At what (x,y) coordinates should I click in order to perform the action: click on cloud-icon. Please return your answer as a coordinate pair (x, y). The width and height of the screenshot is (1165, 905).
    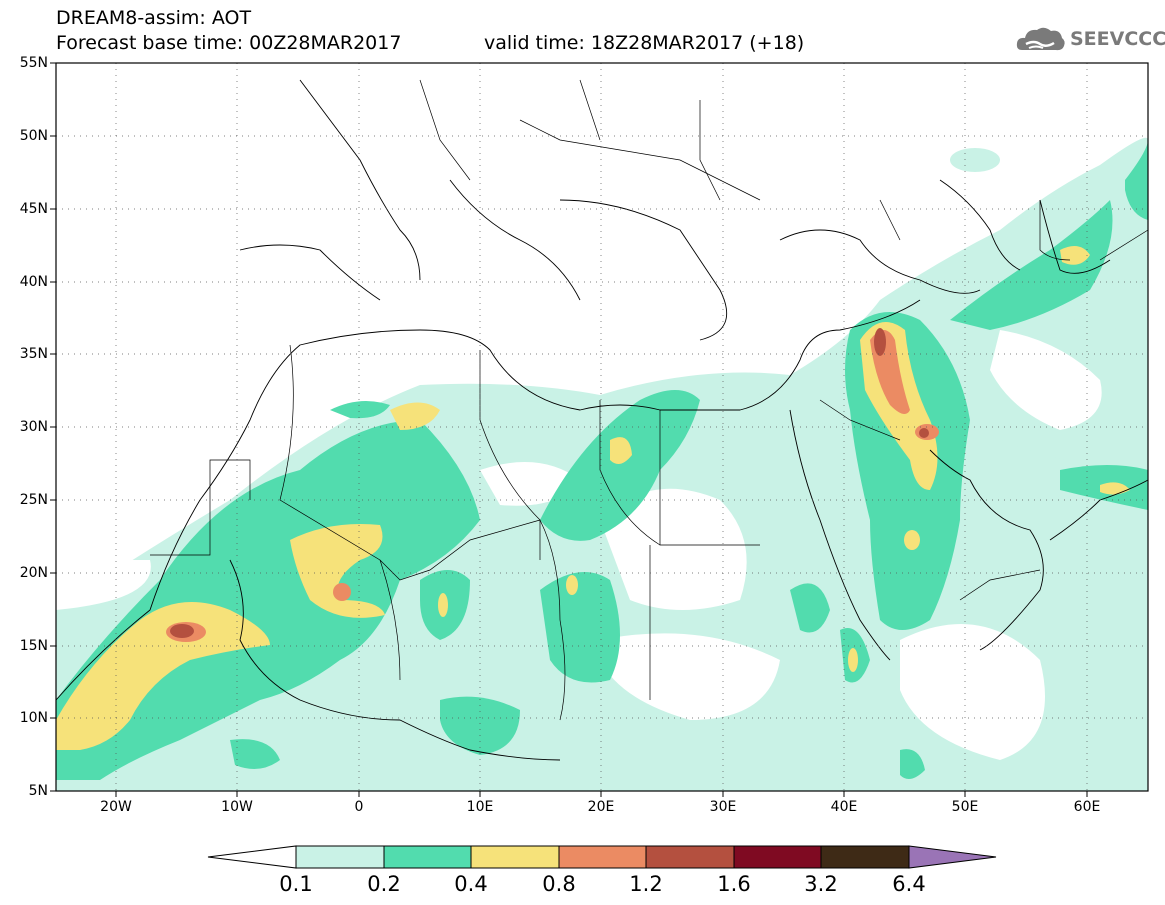
    Looking at the image, I should click on (1040, 39).